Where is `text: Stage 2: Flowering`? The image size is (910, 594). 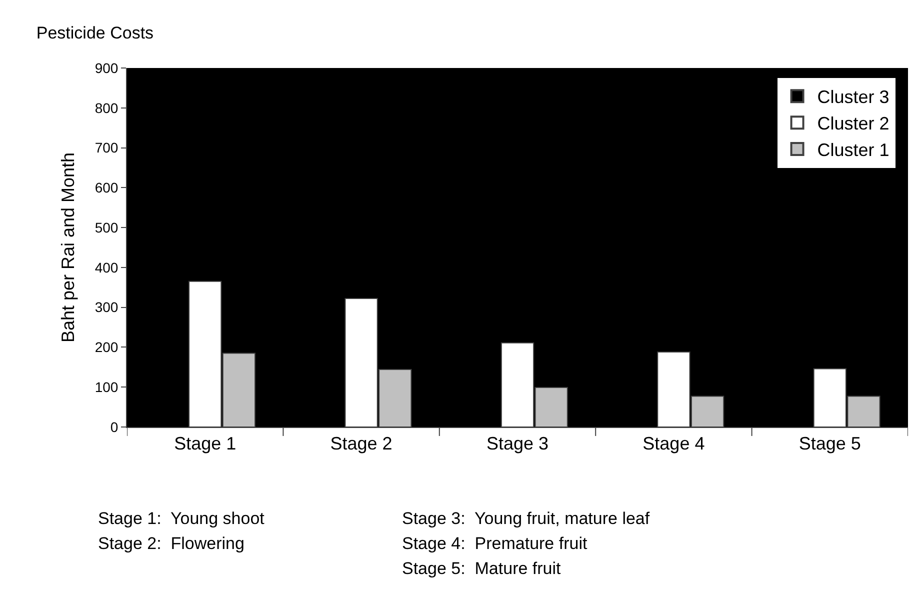
text: Stage 2: Flowering is located at coordinates (171, 543).